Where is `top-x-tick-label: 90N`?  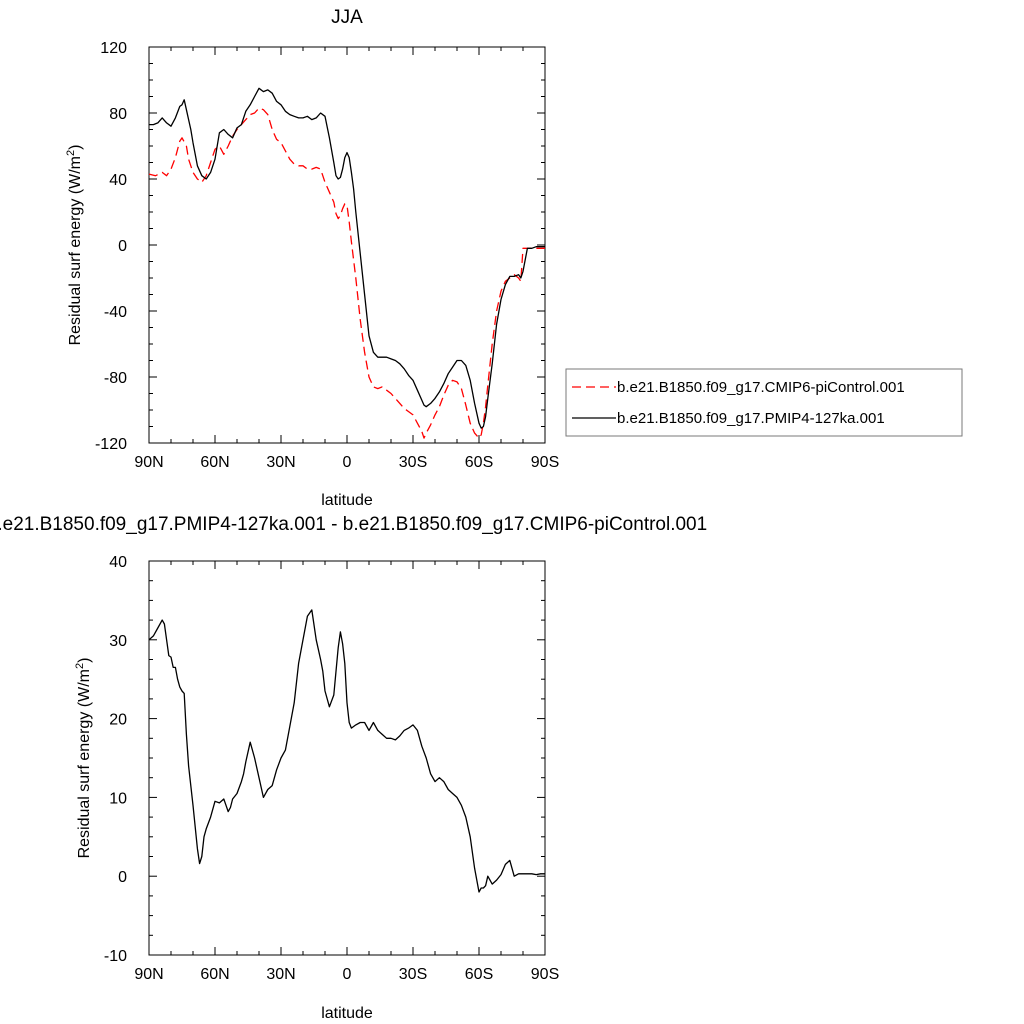 top-x-tick-label: 90N is located at coordinates (148, 462).